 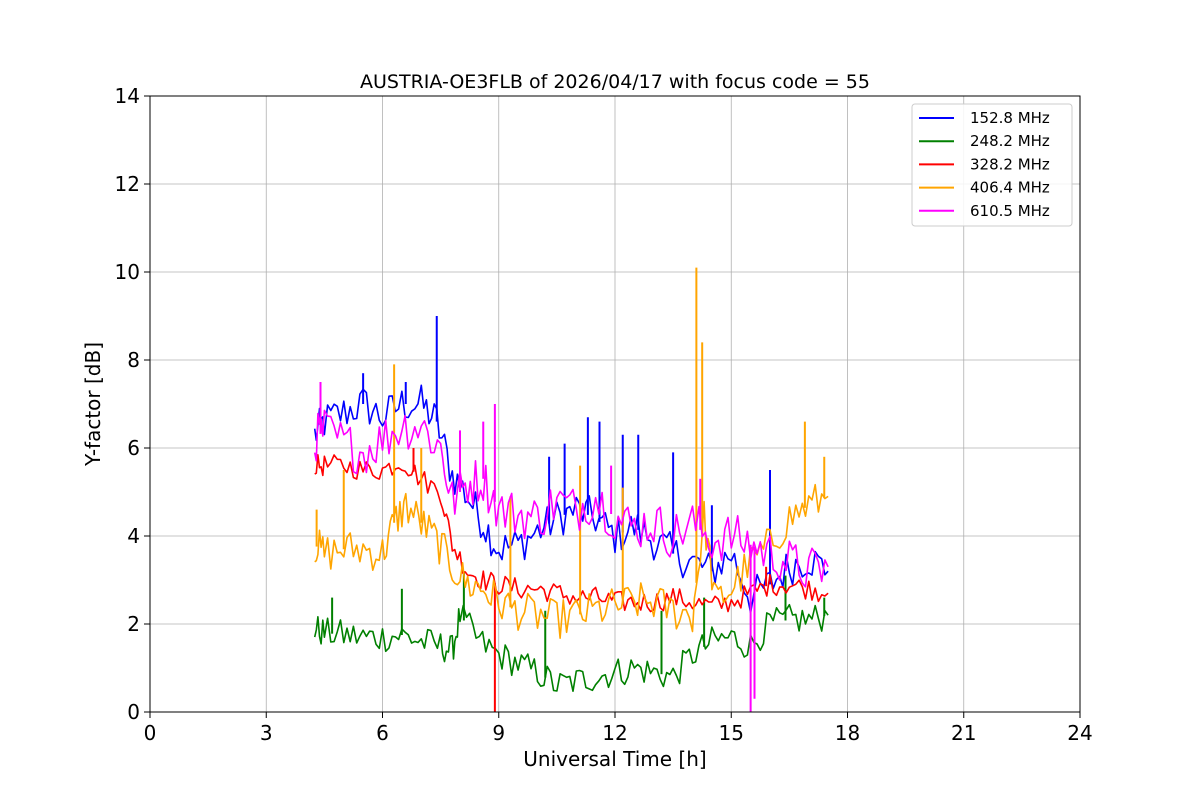 I want to click on x-tick-label: 15, so click(x=731, y=733).